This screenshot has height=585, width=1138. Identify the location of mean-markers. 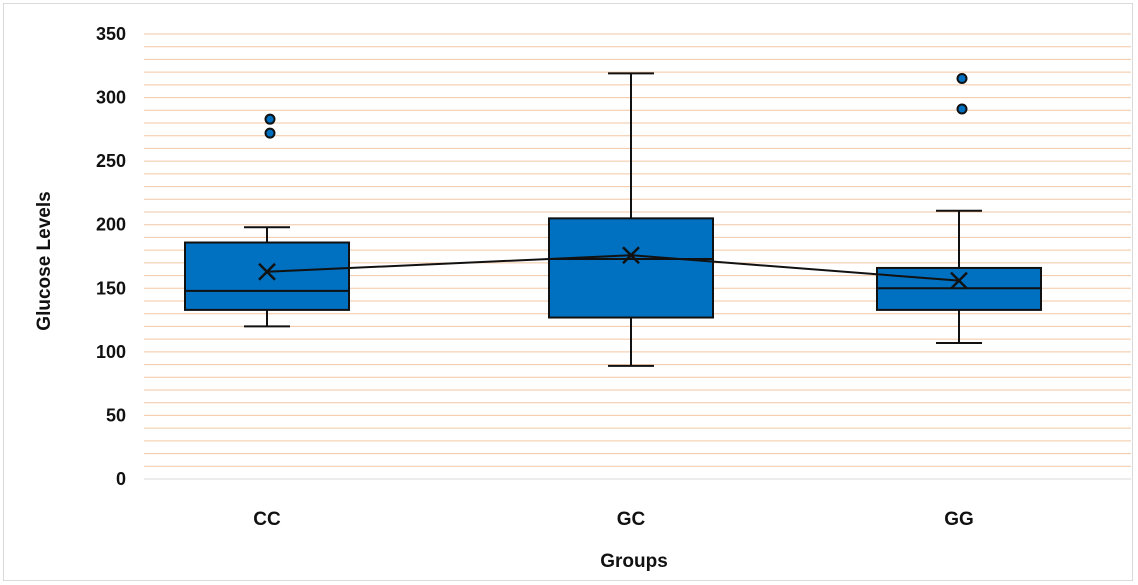
(613, 268).